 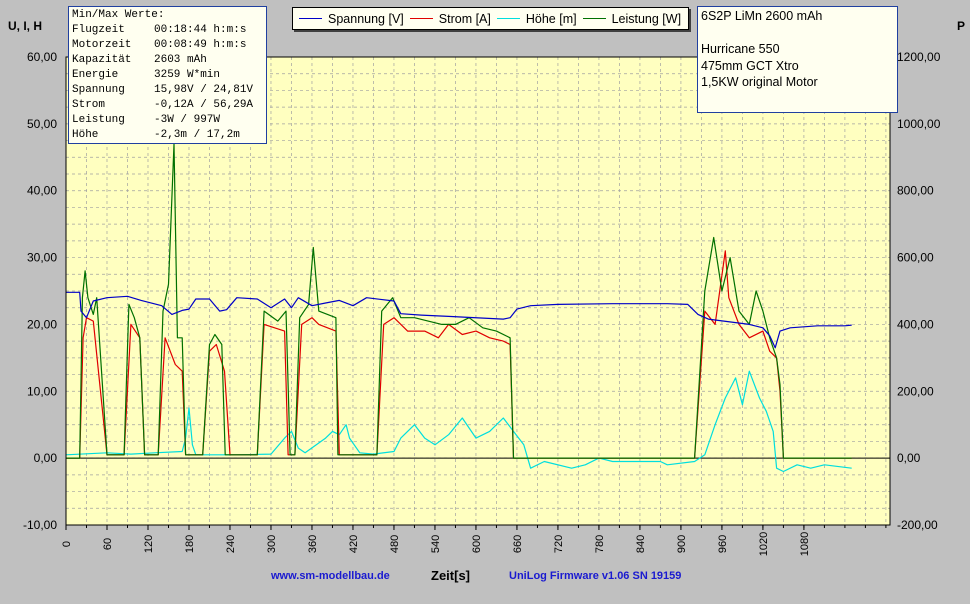 I want to click on x-tick-label: 840, so click(x=641, y=544).